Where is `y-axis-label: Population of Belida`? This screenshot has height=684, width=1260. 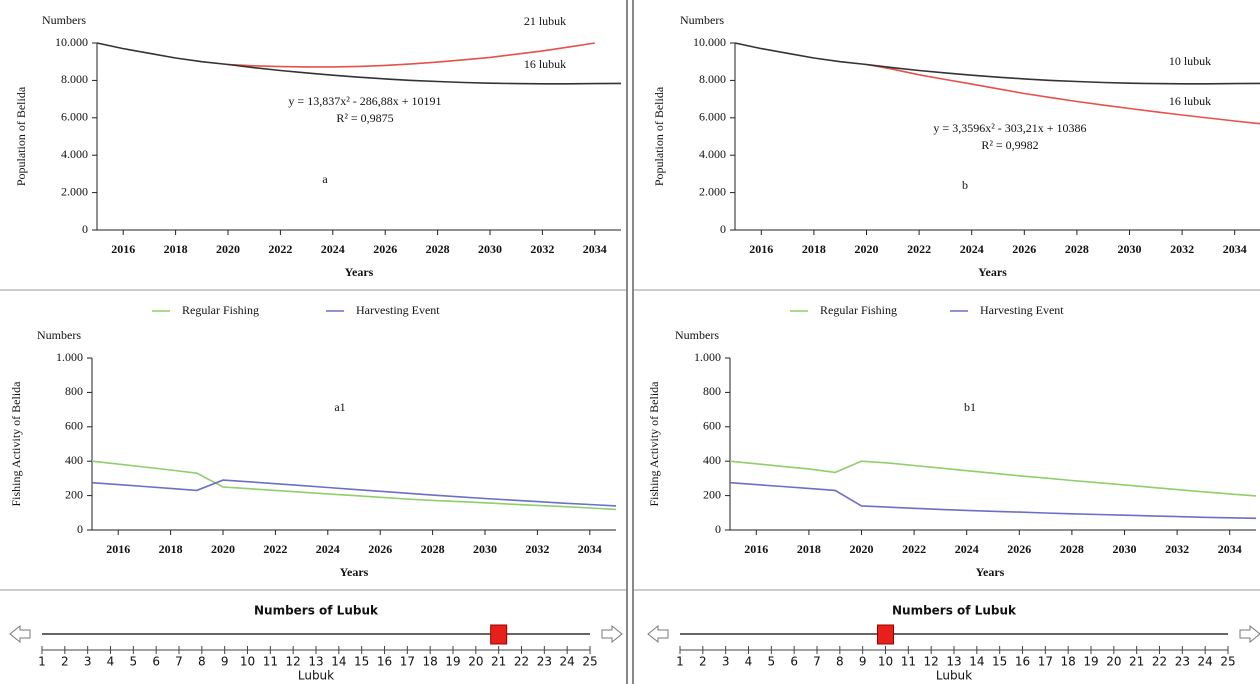 y-axis-label: Population of Belida is located at coordinates (659, 136).